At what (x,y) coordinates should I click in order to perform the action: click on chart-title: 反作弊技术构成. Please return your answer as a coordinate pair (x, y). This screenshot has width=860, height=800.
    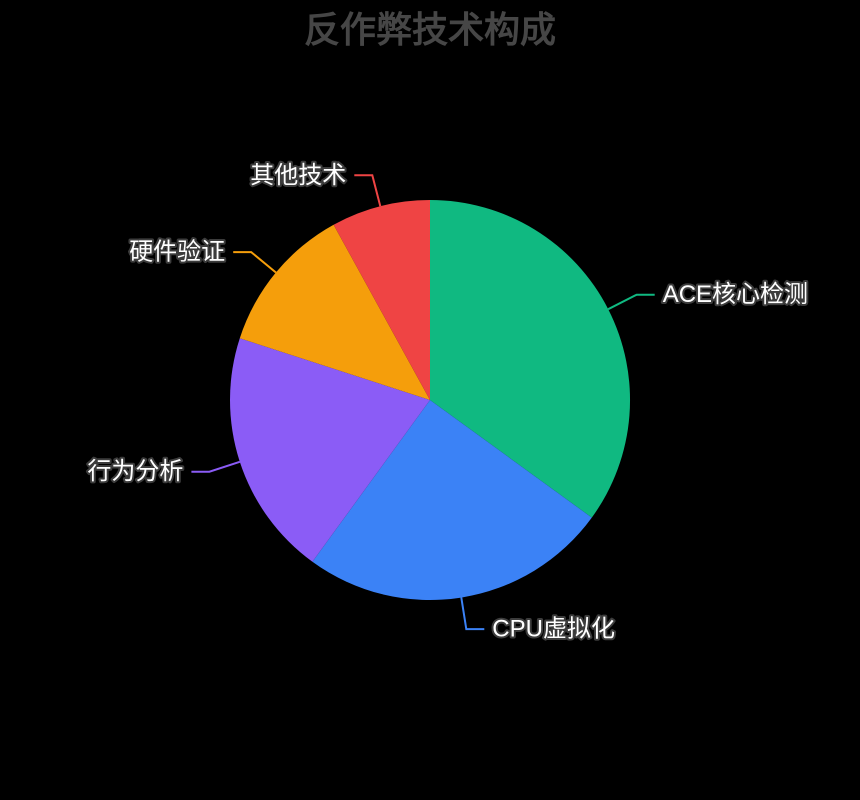
    Looking at the image, I should click on (430, 29).